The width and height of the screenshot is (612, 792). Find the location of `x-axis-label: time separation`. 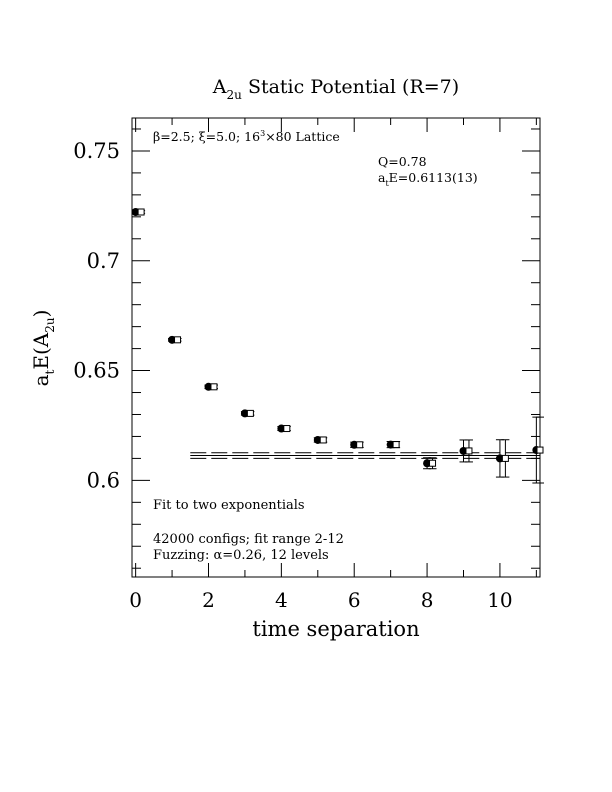

x-axis-label: time separation is located at coordinates (335, 629).